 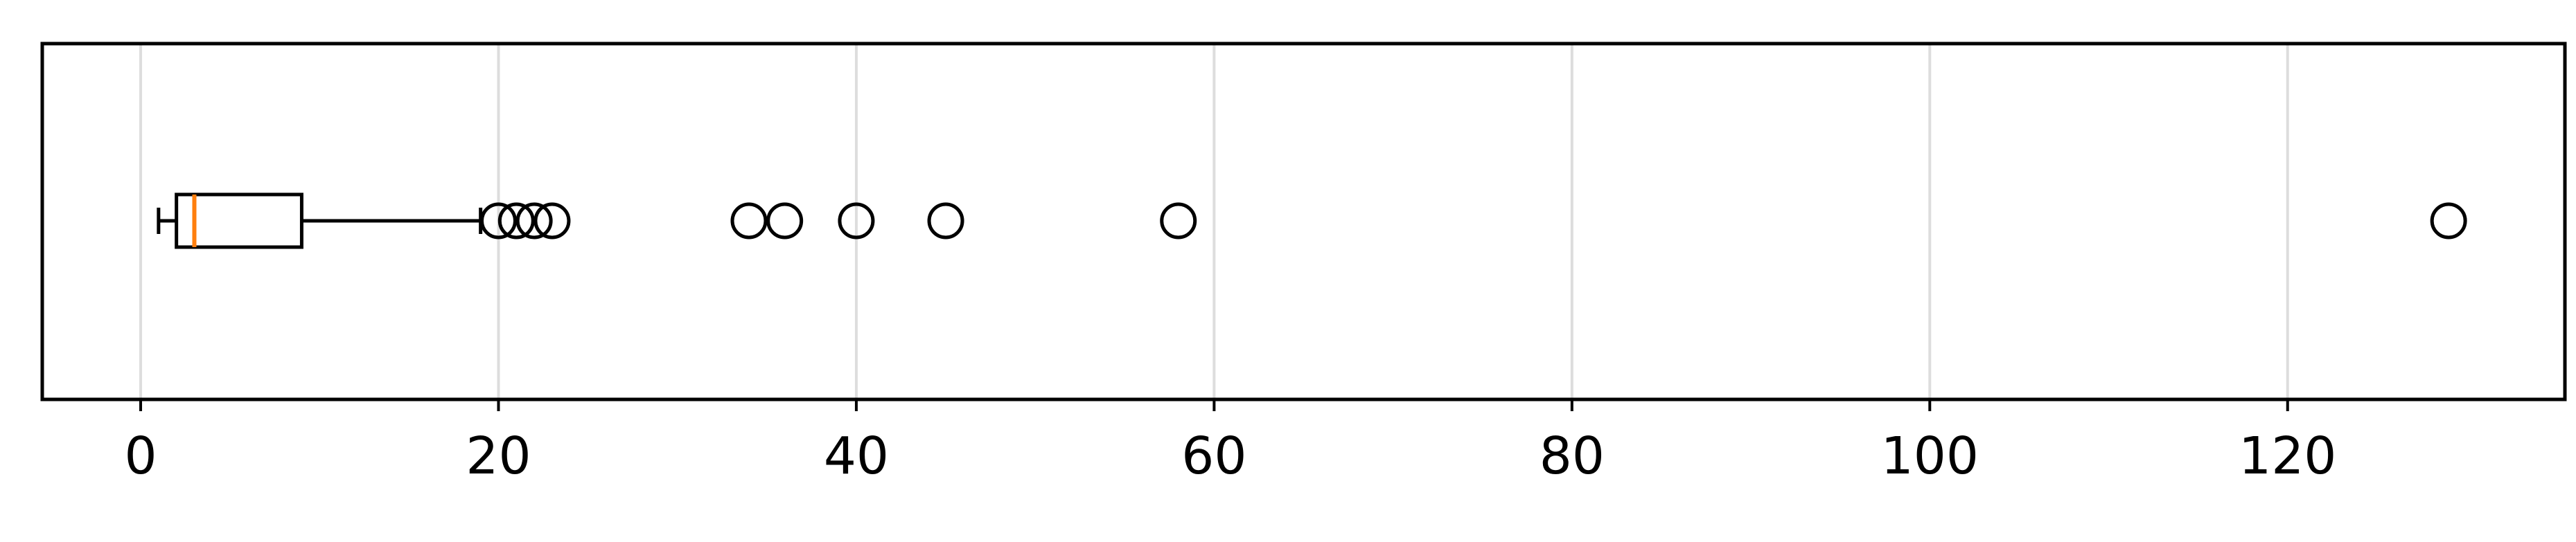 I want to click on x-axis: 0 20 40 60 80 100 120, so click(x=1230, y=442).